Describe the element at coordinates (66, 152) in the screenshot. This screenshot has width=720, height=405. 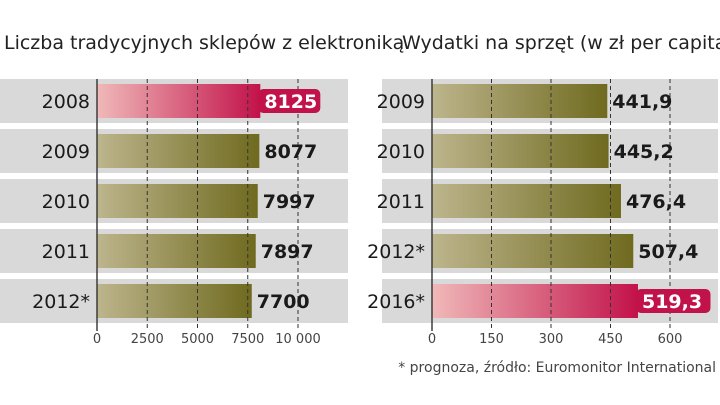
I see `left-category-label: 2009` at that location.